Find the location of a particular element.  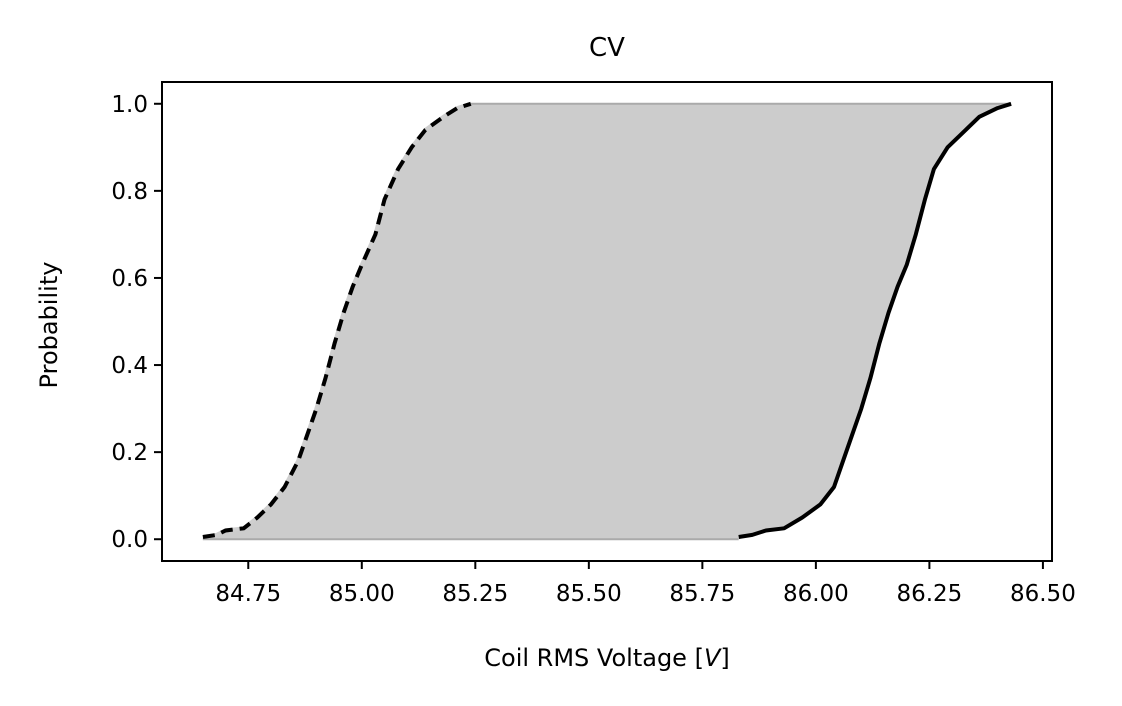

y-tick-label: 1.0 is located at coordinates (129, 105).